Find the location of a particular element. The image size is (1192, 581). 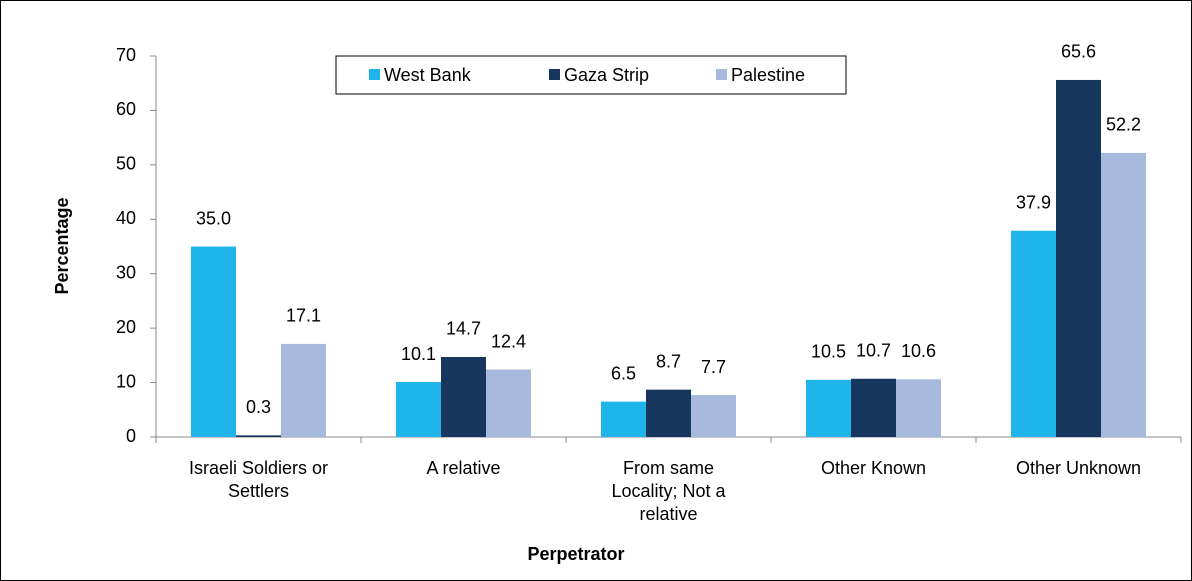

y-tick-label: 60 is located at coordinates (126, 109).